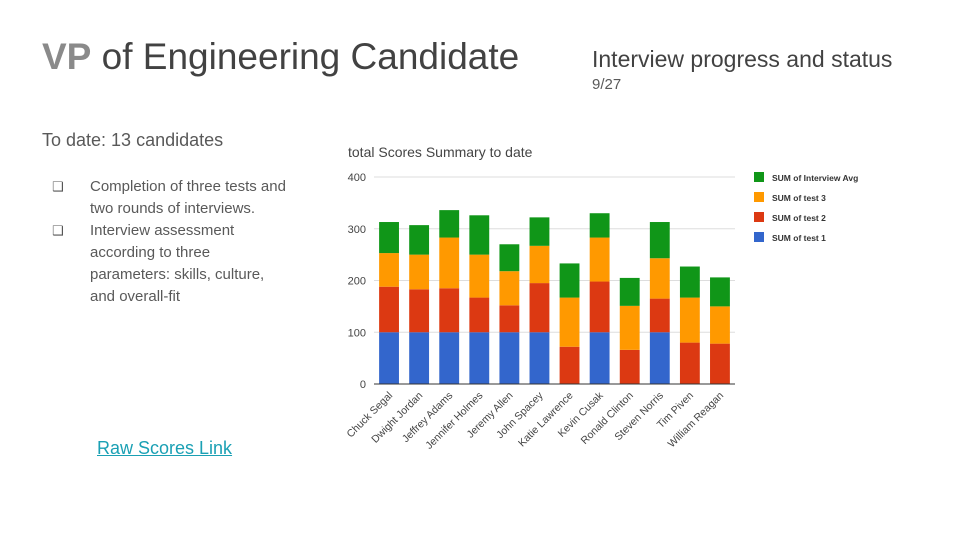 The height and width of the screenshot is (540, 960). Describe the element at coordinates (305, 56) in the screenshot. I see `title-rest: of Engineering Candidate` at that location.